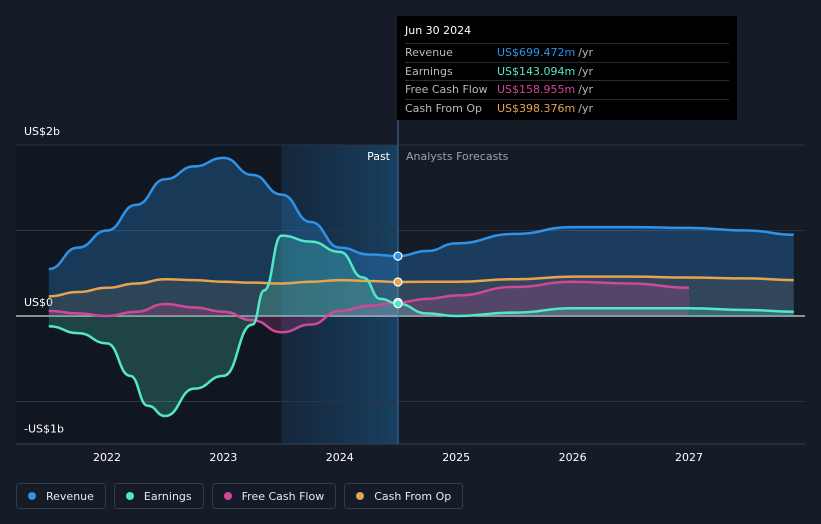 This screenshot has width=821, height=524. Describe the element at coordinates (457, 156) in the screenshot. I see `forecast-label: Analysts Forecasts` at that location.